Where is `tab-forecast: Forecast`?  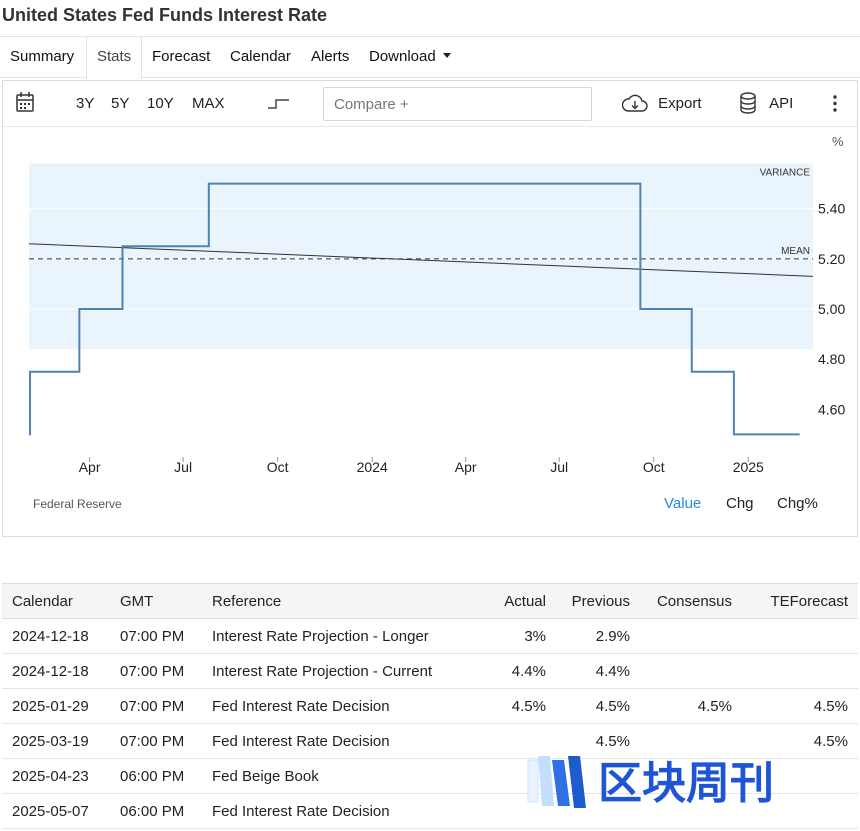
tab-forecast: Forecast is located at coordinates (181, 56).